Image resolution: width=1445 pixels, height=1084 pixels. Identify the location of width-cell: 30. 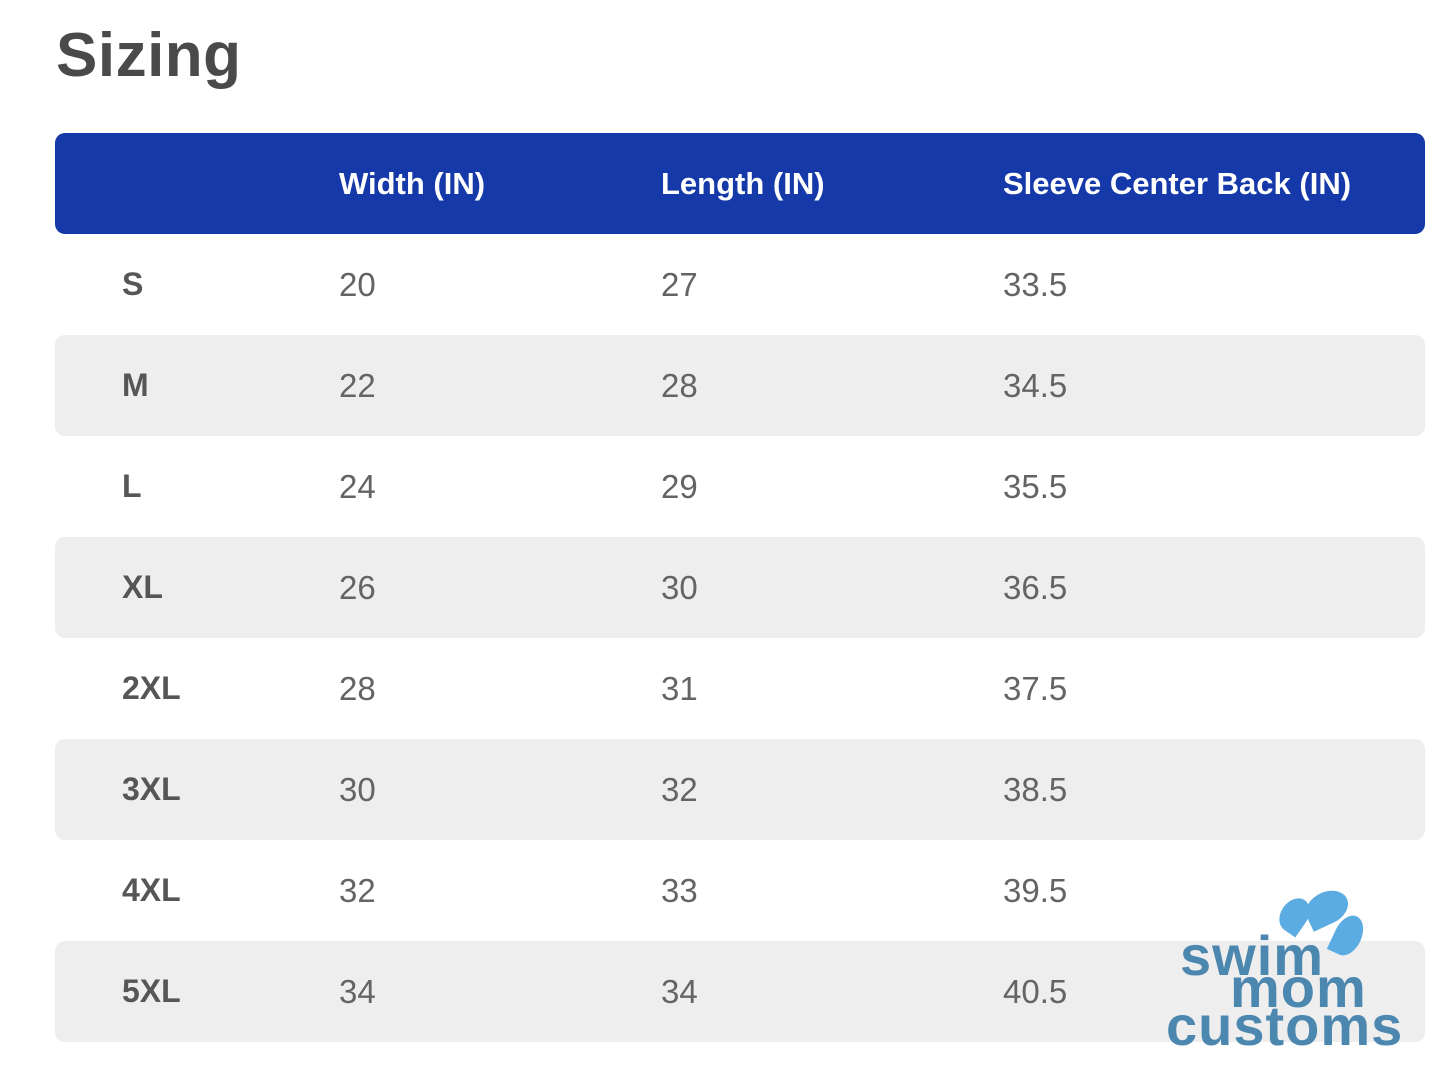
(357, 789).